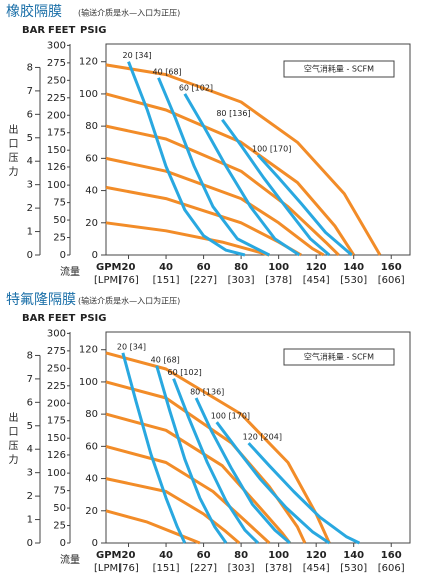 The width and height of the screenshot is (422, 579). I want to click on chart-title: 橡胶隔膜, so click(34, 11).